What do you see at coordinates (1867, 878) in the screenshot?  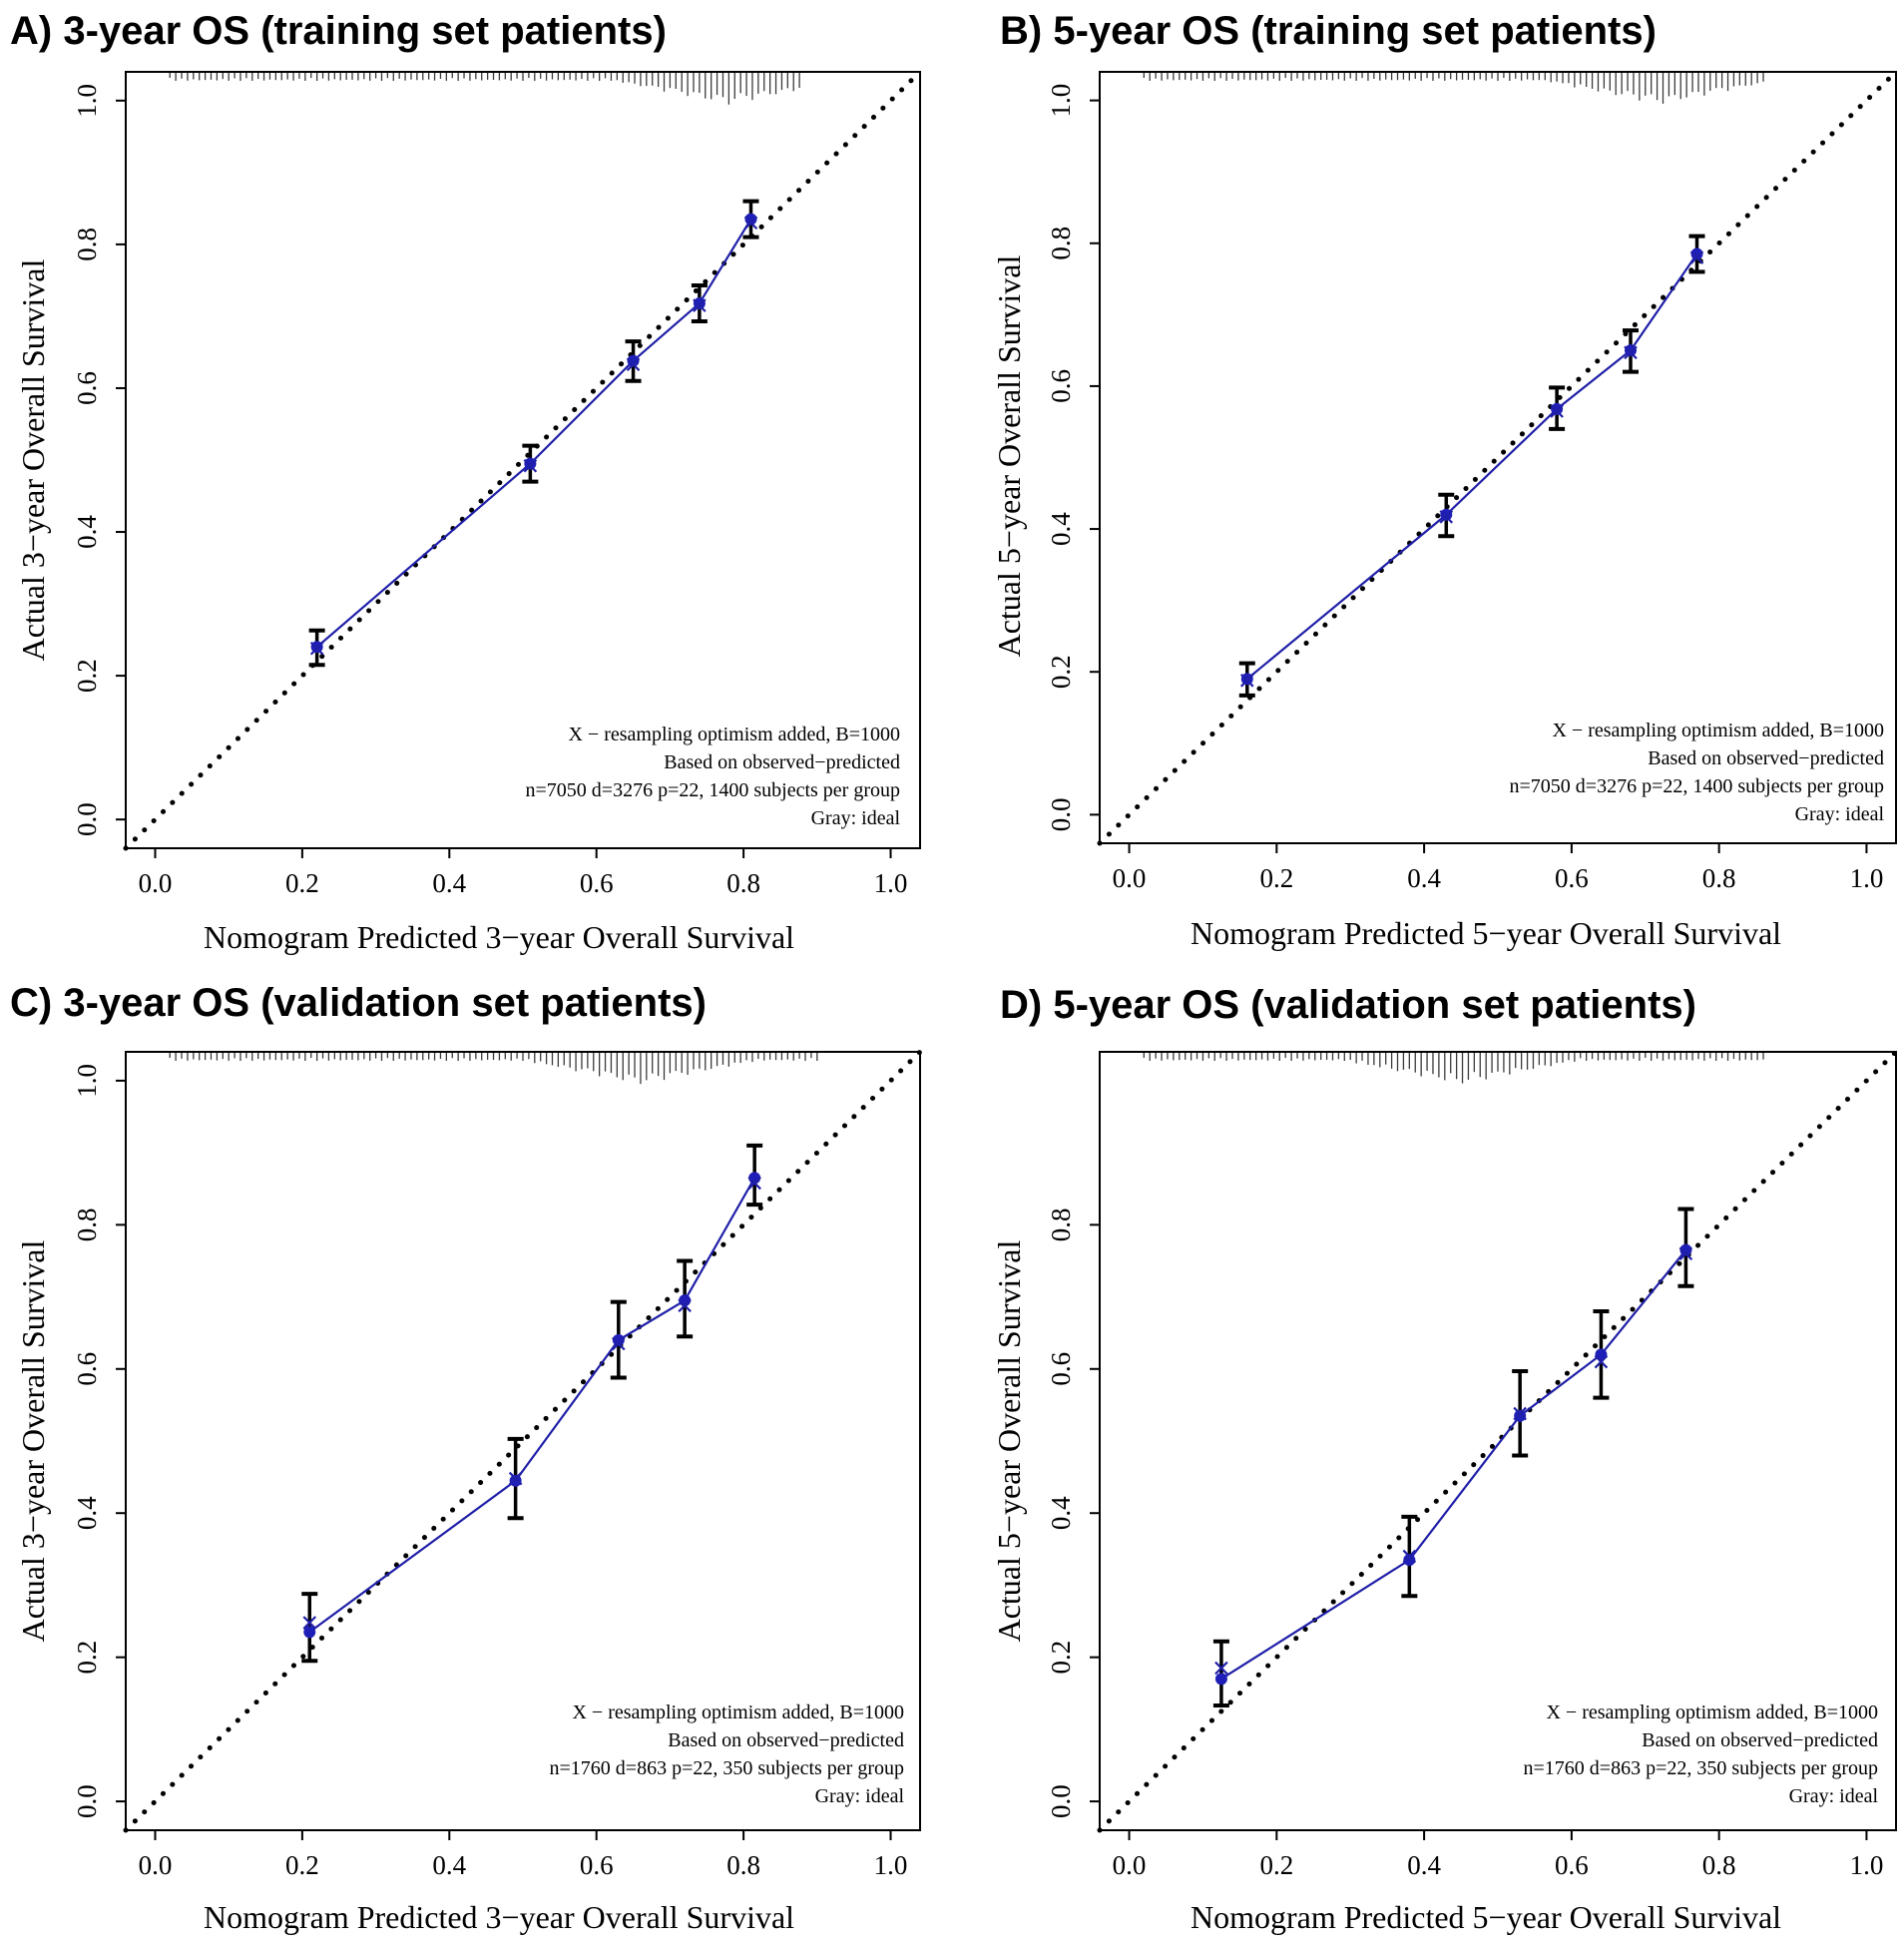 I see `panel-b-xtick-5: 1.0` at bounding box center [1867, 878].